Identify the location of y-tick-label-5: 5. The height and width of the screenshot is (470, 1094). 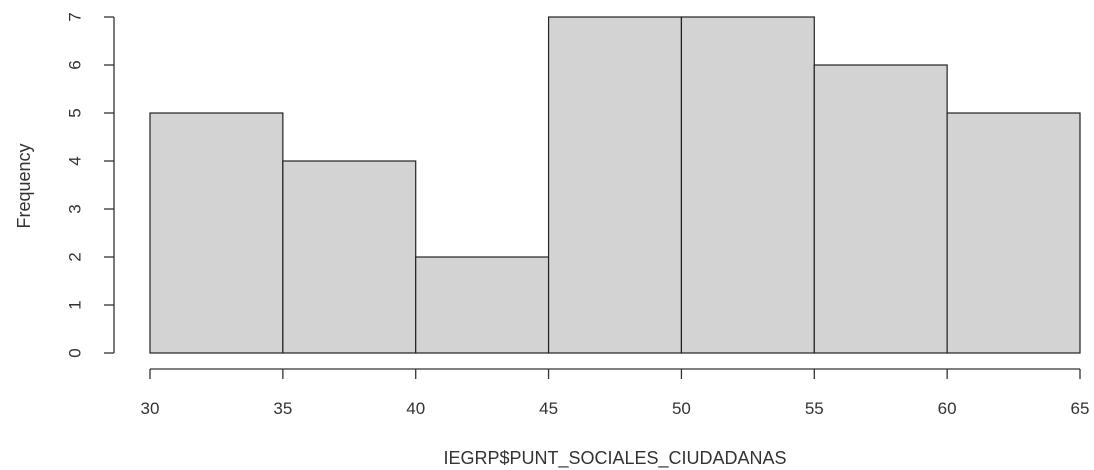
(74, 112).